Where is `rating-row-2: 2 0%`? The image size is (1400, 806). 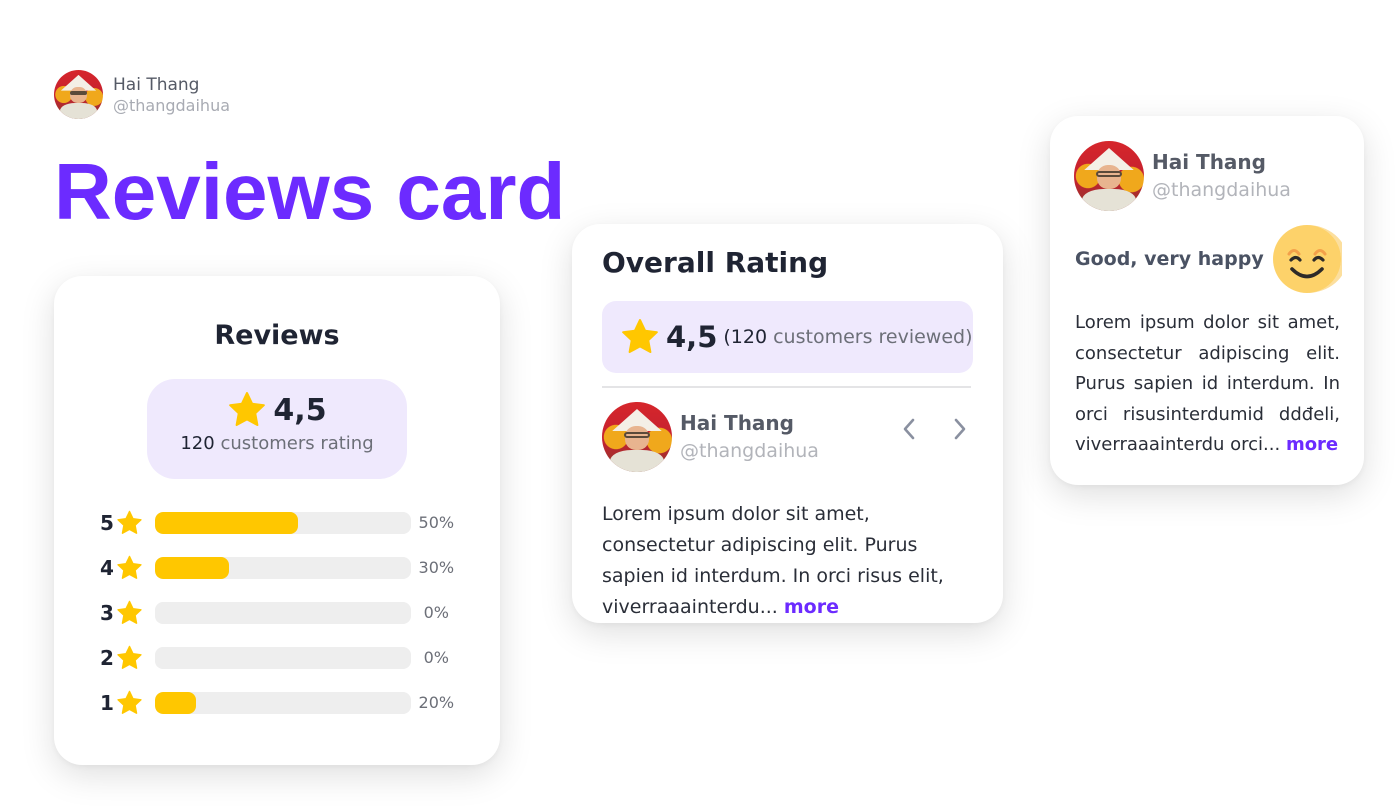
rating-row-2: 2 0% is located at coordinates (280, 657).